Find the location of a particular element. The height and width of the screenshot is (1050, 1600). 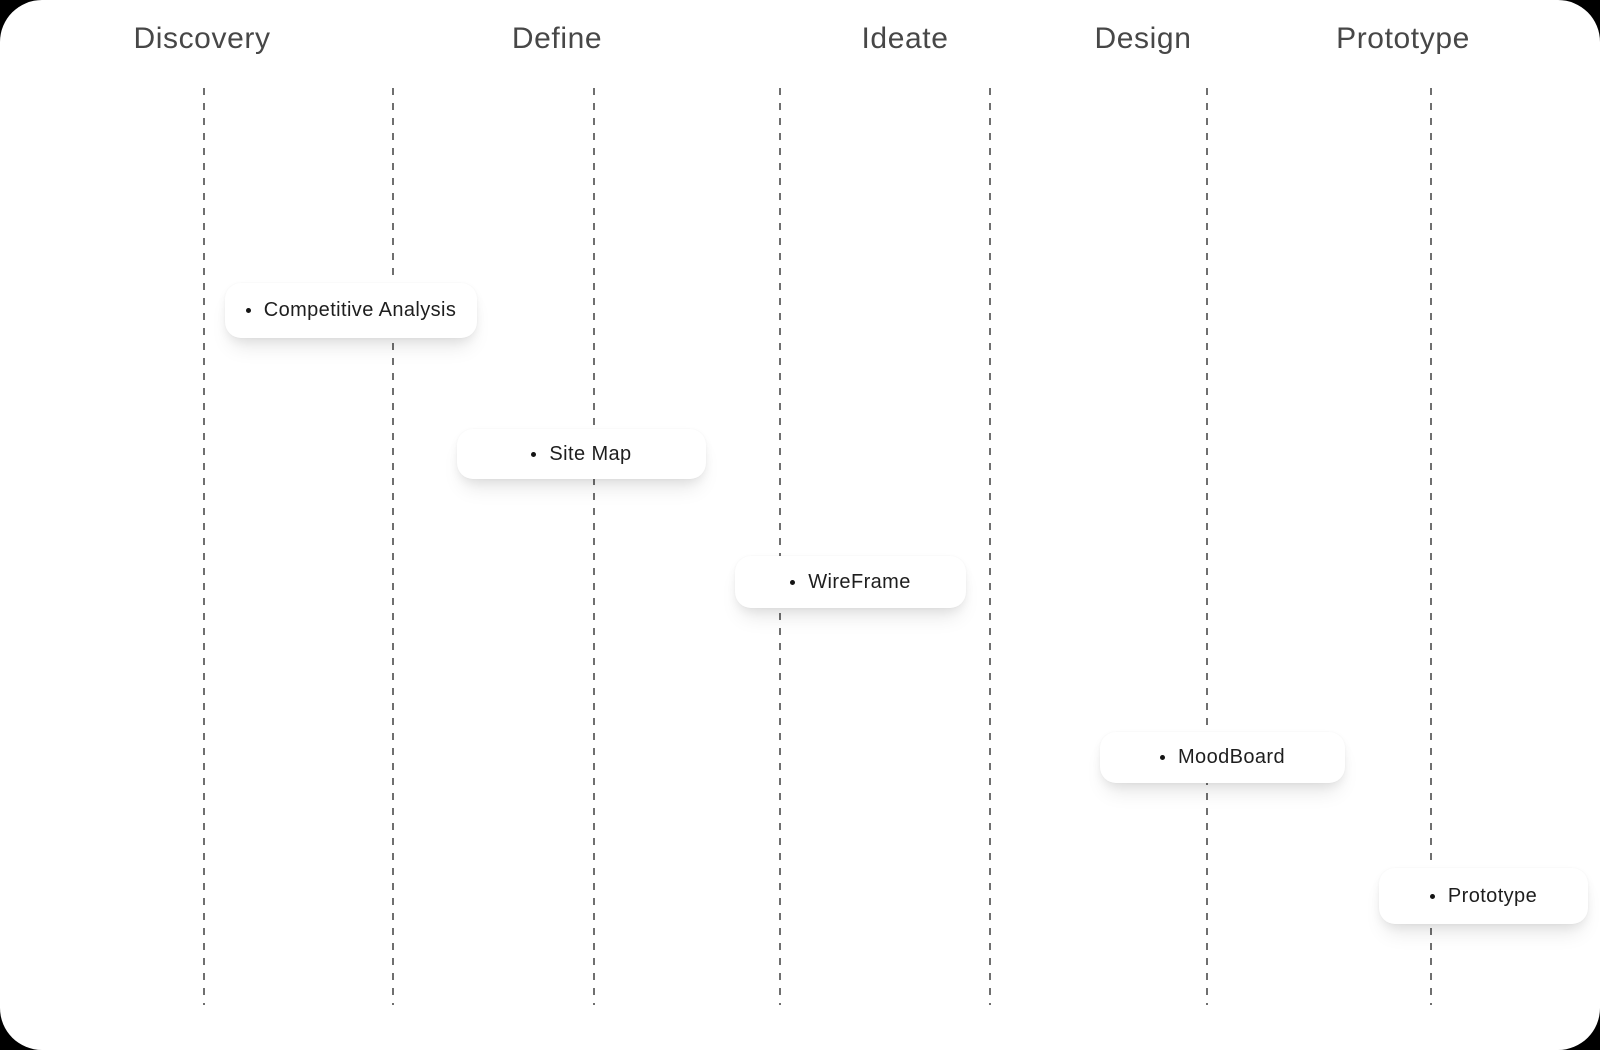

card-prototype: Prototype is located at coordinates (1483, 896).